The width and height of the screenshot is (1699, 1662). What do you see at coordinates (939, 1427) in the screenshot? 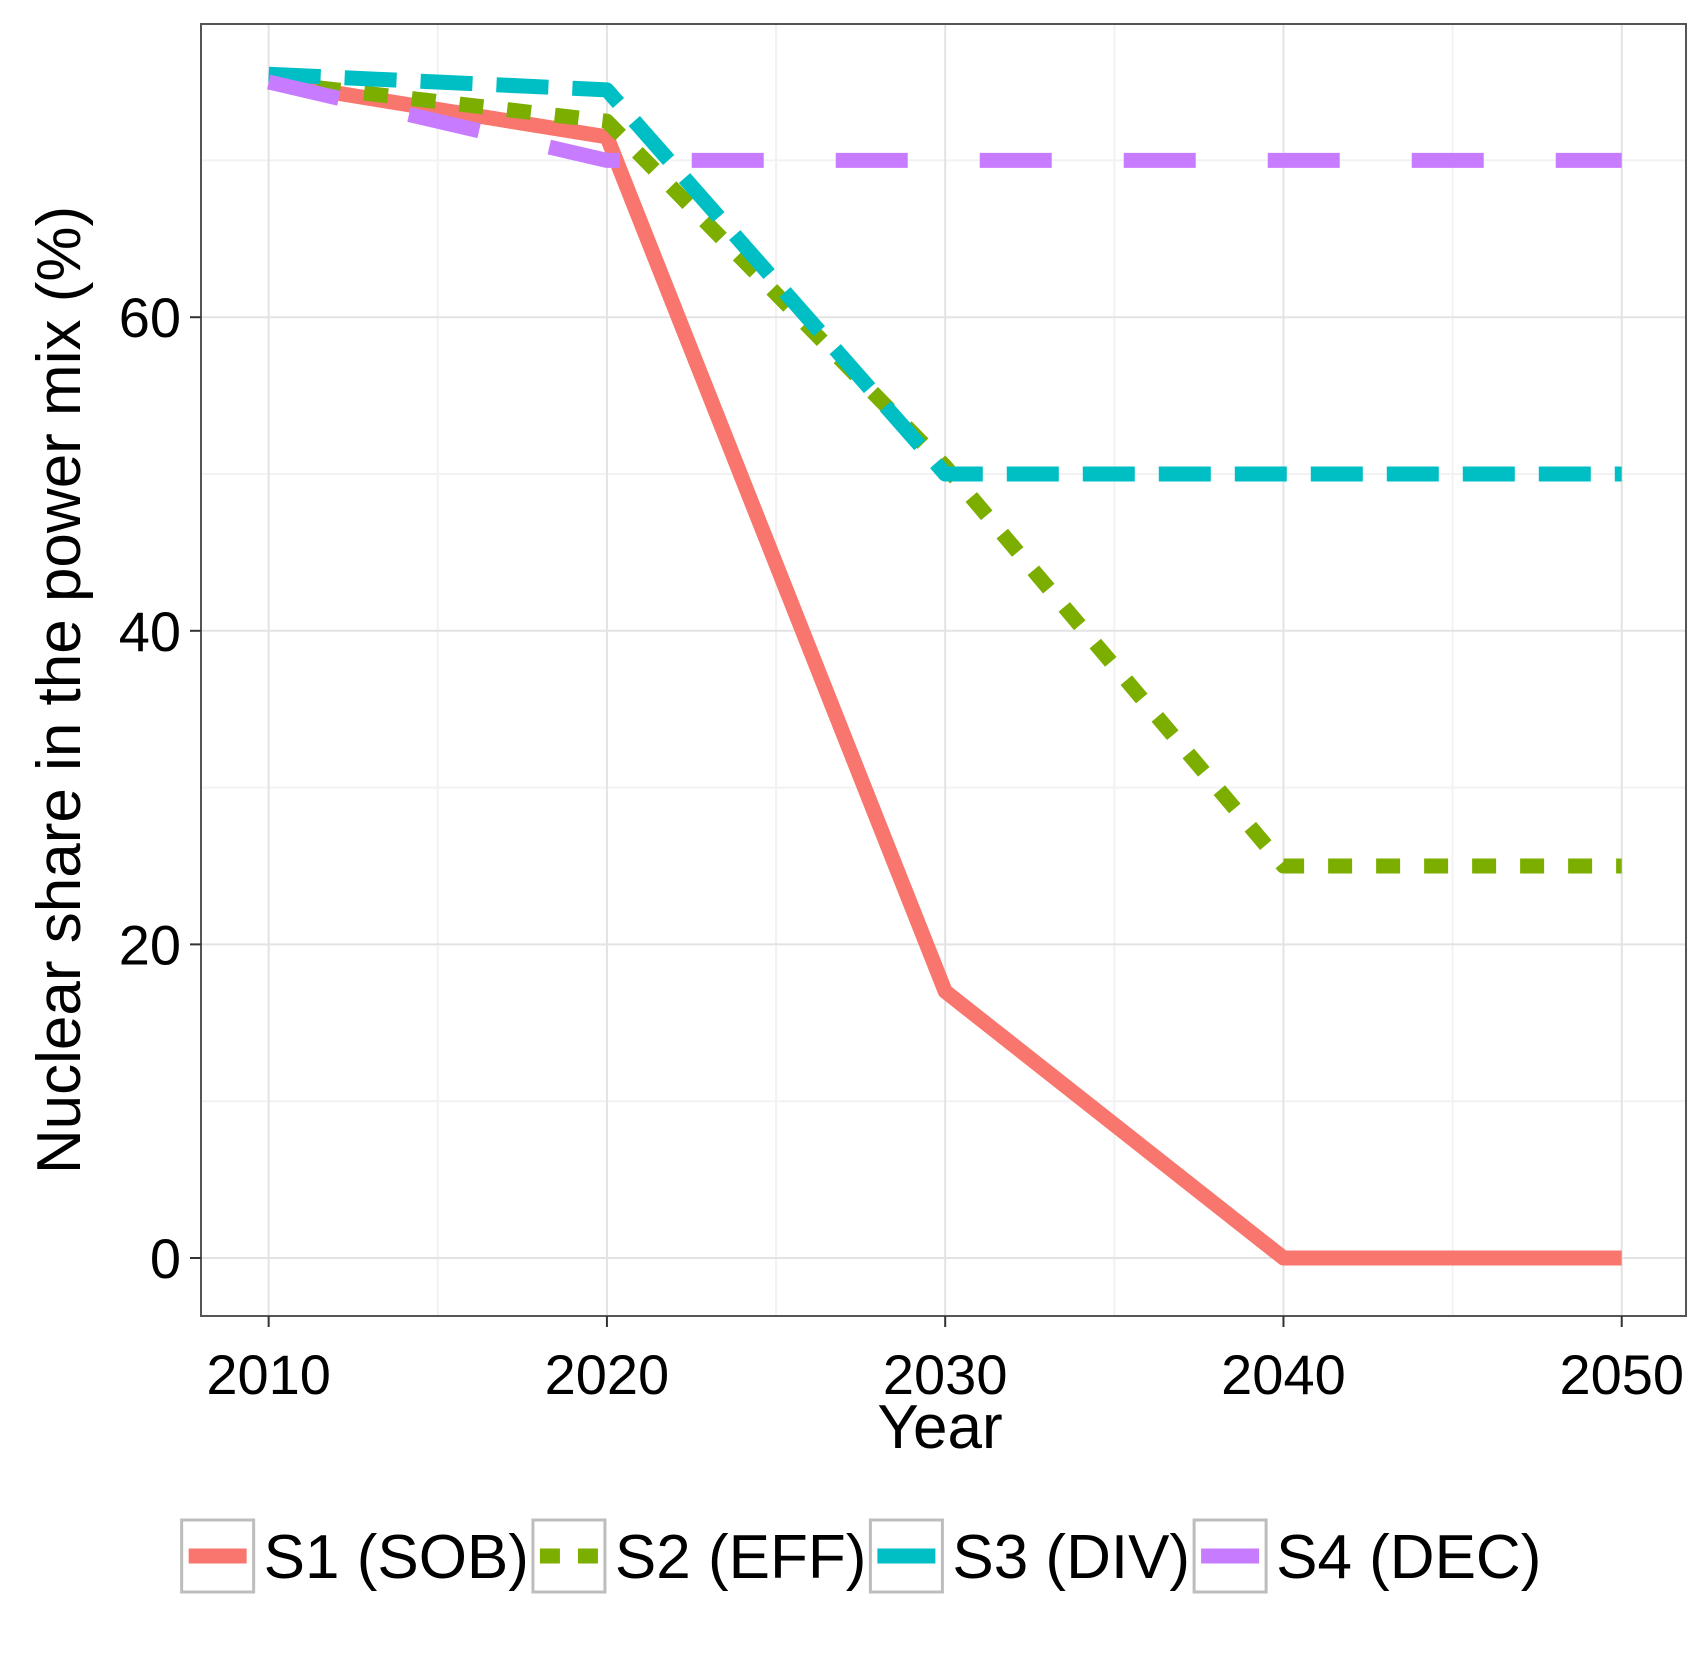
I see `x-axis-title: Year` at bounding box center [939, 1427].